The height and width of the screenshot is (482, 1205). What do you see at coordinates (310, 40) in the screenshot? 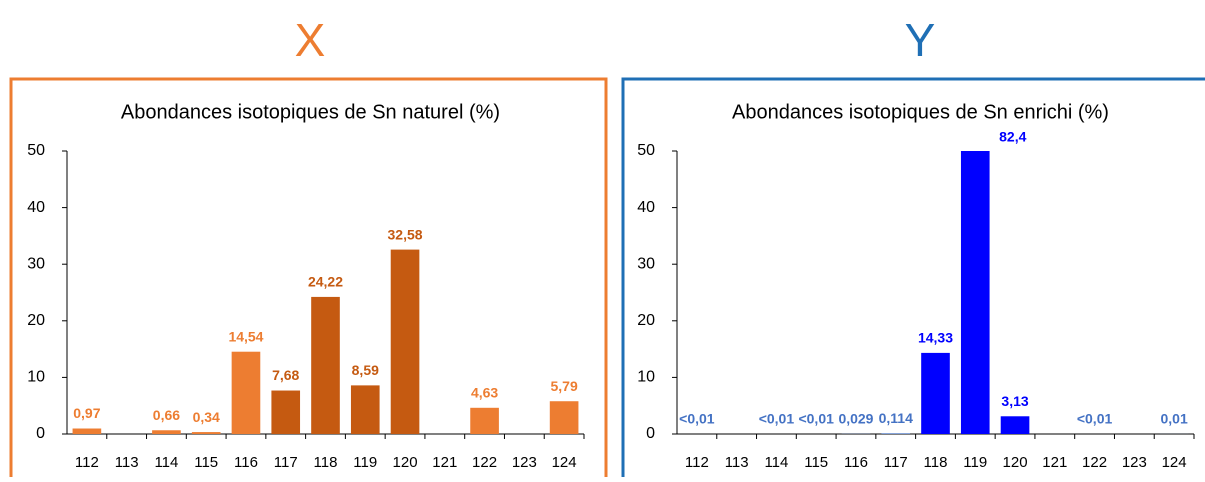
I see `panel-label: X` at bounding box center [310, 40].